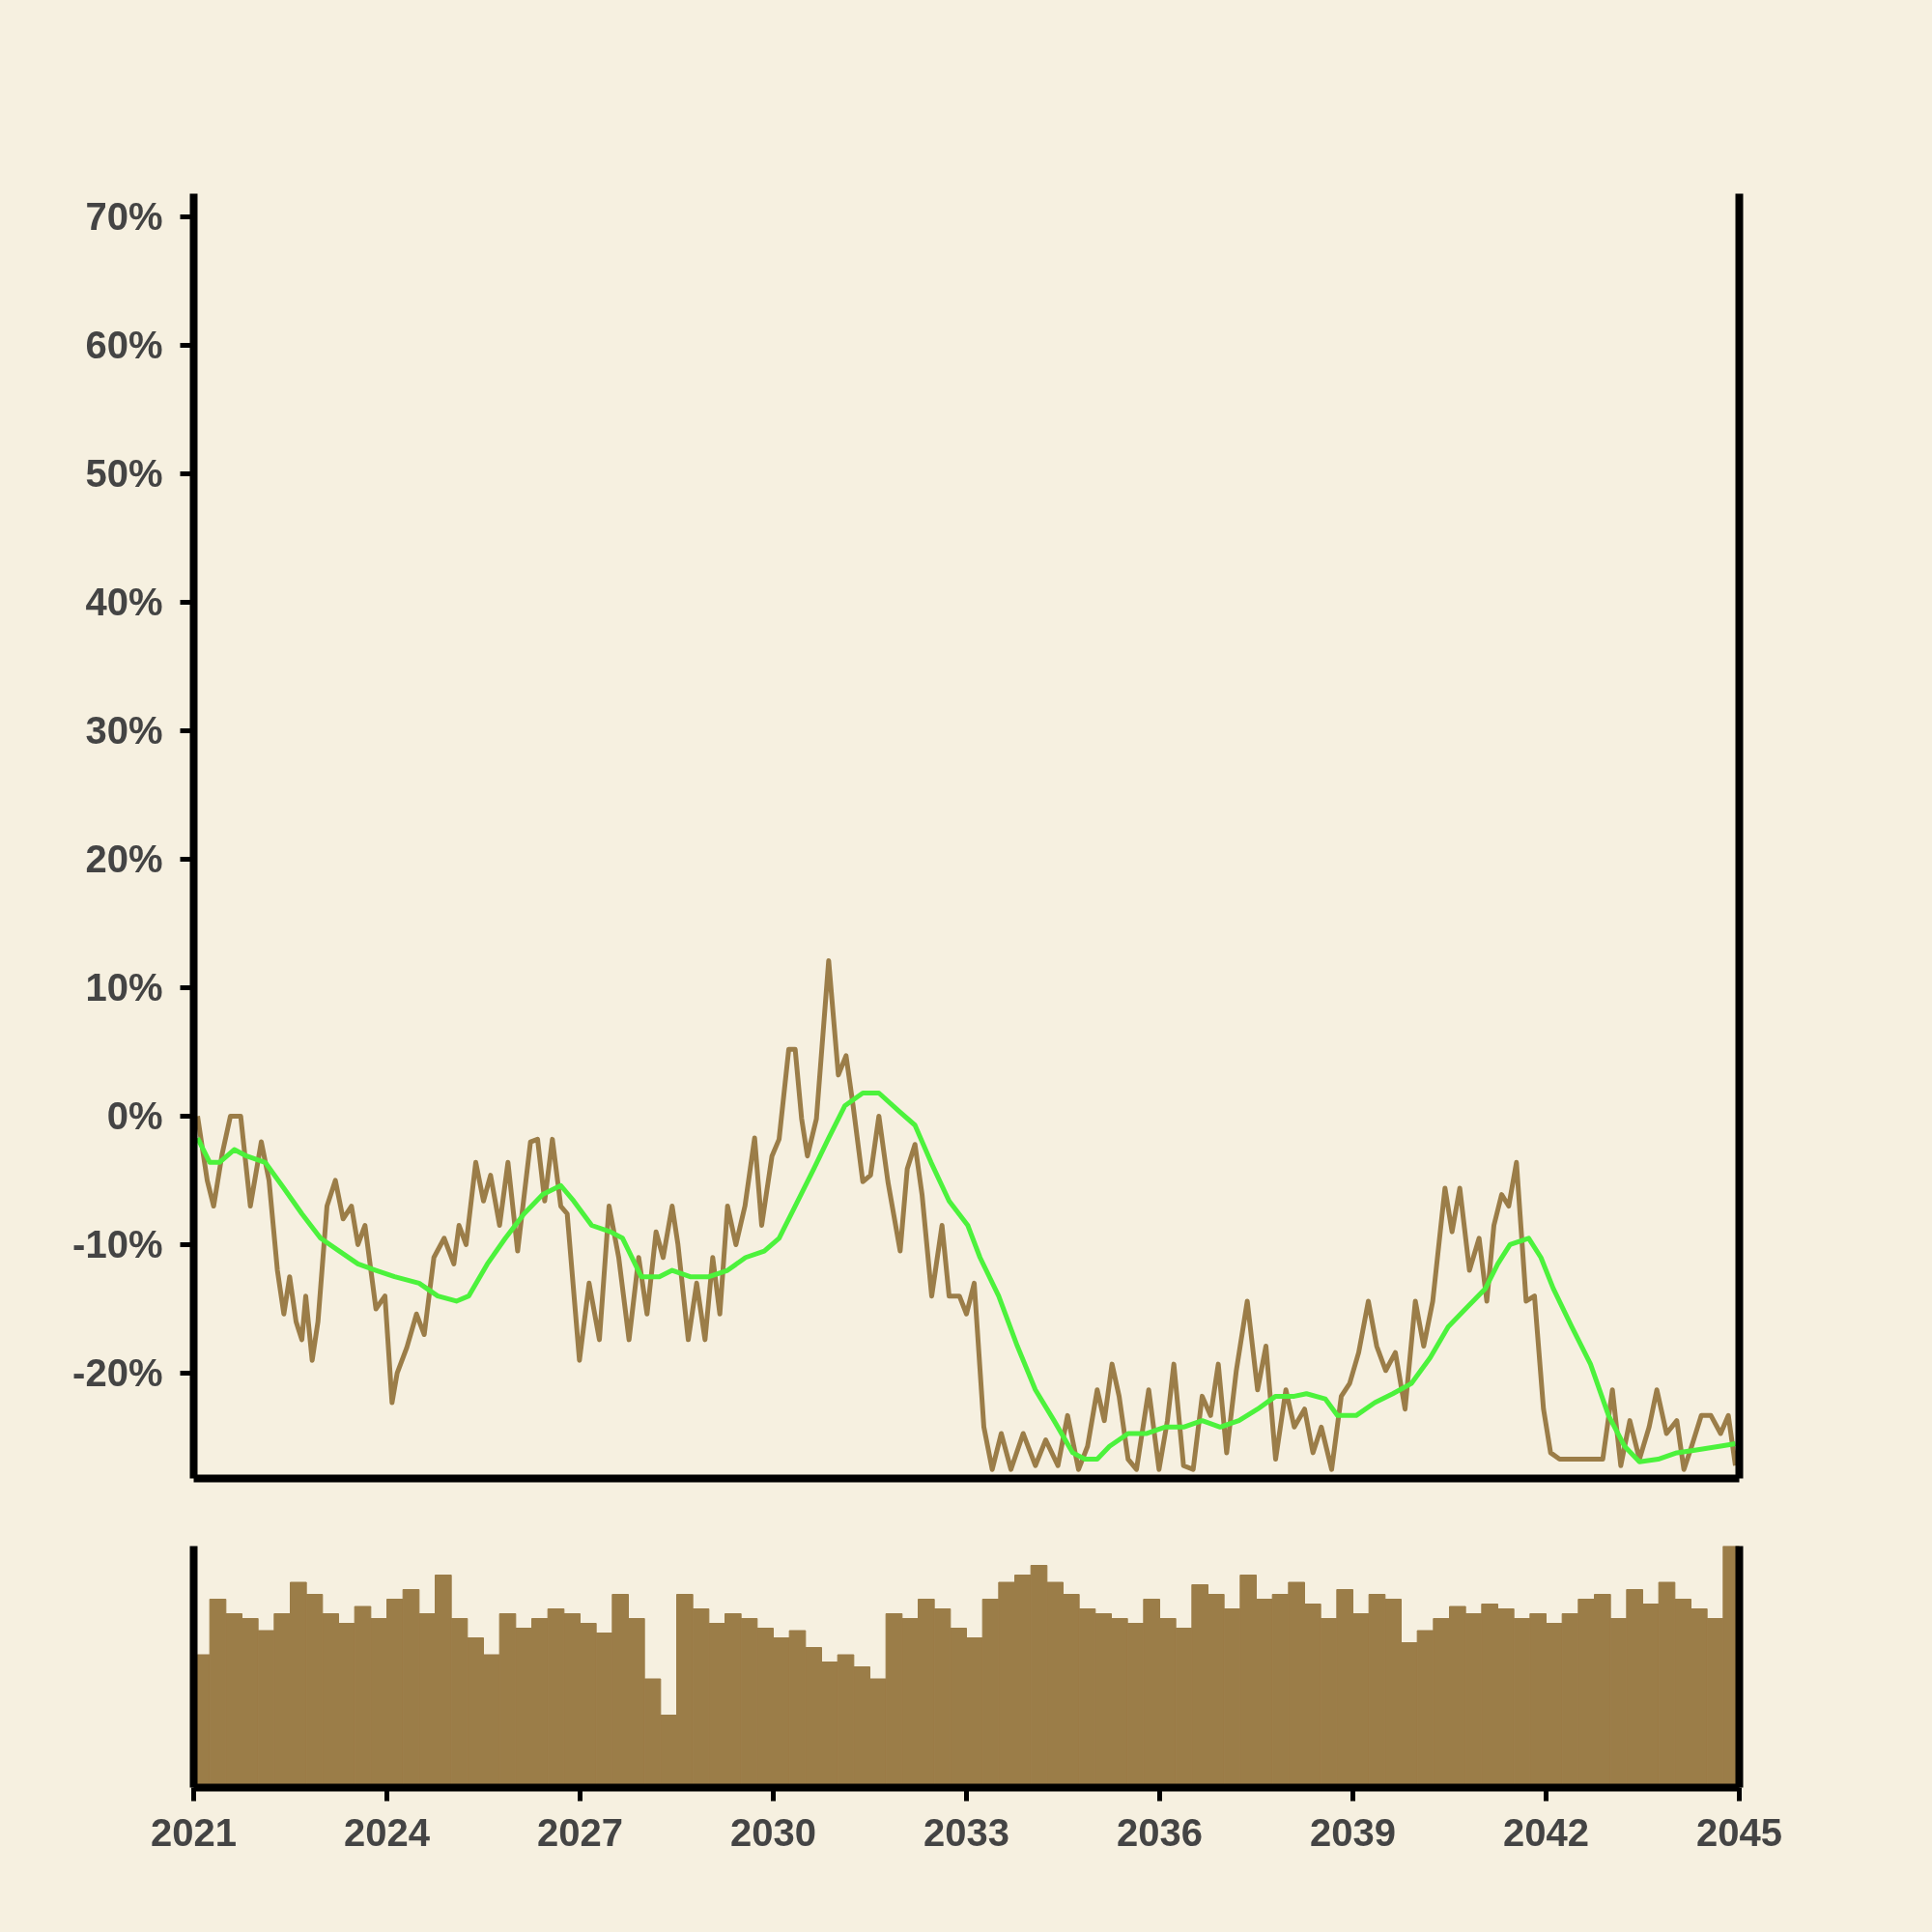 The width and height of the screenshot is (1932, 1932). I want to click on x-tick-label: 2045, so click(1739, 1832).